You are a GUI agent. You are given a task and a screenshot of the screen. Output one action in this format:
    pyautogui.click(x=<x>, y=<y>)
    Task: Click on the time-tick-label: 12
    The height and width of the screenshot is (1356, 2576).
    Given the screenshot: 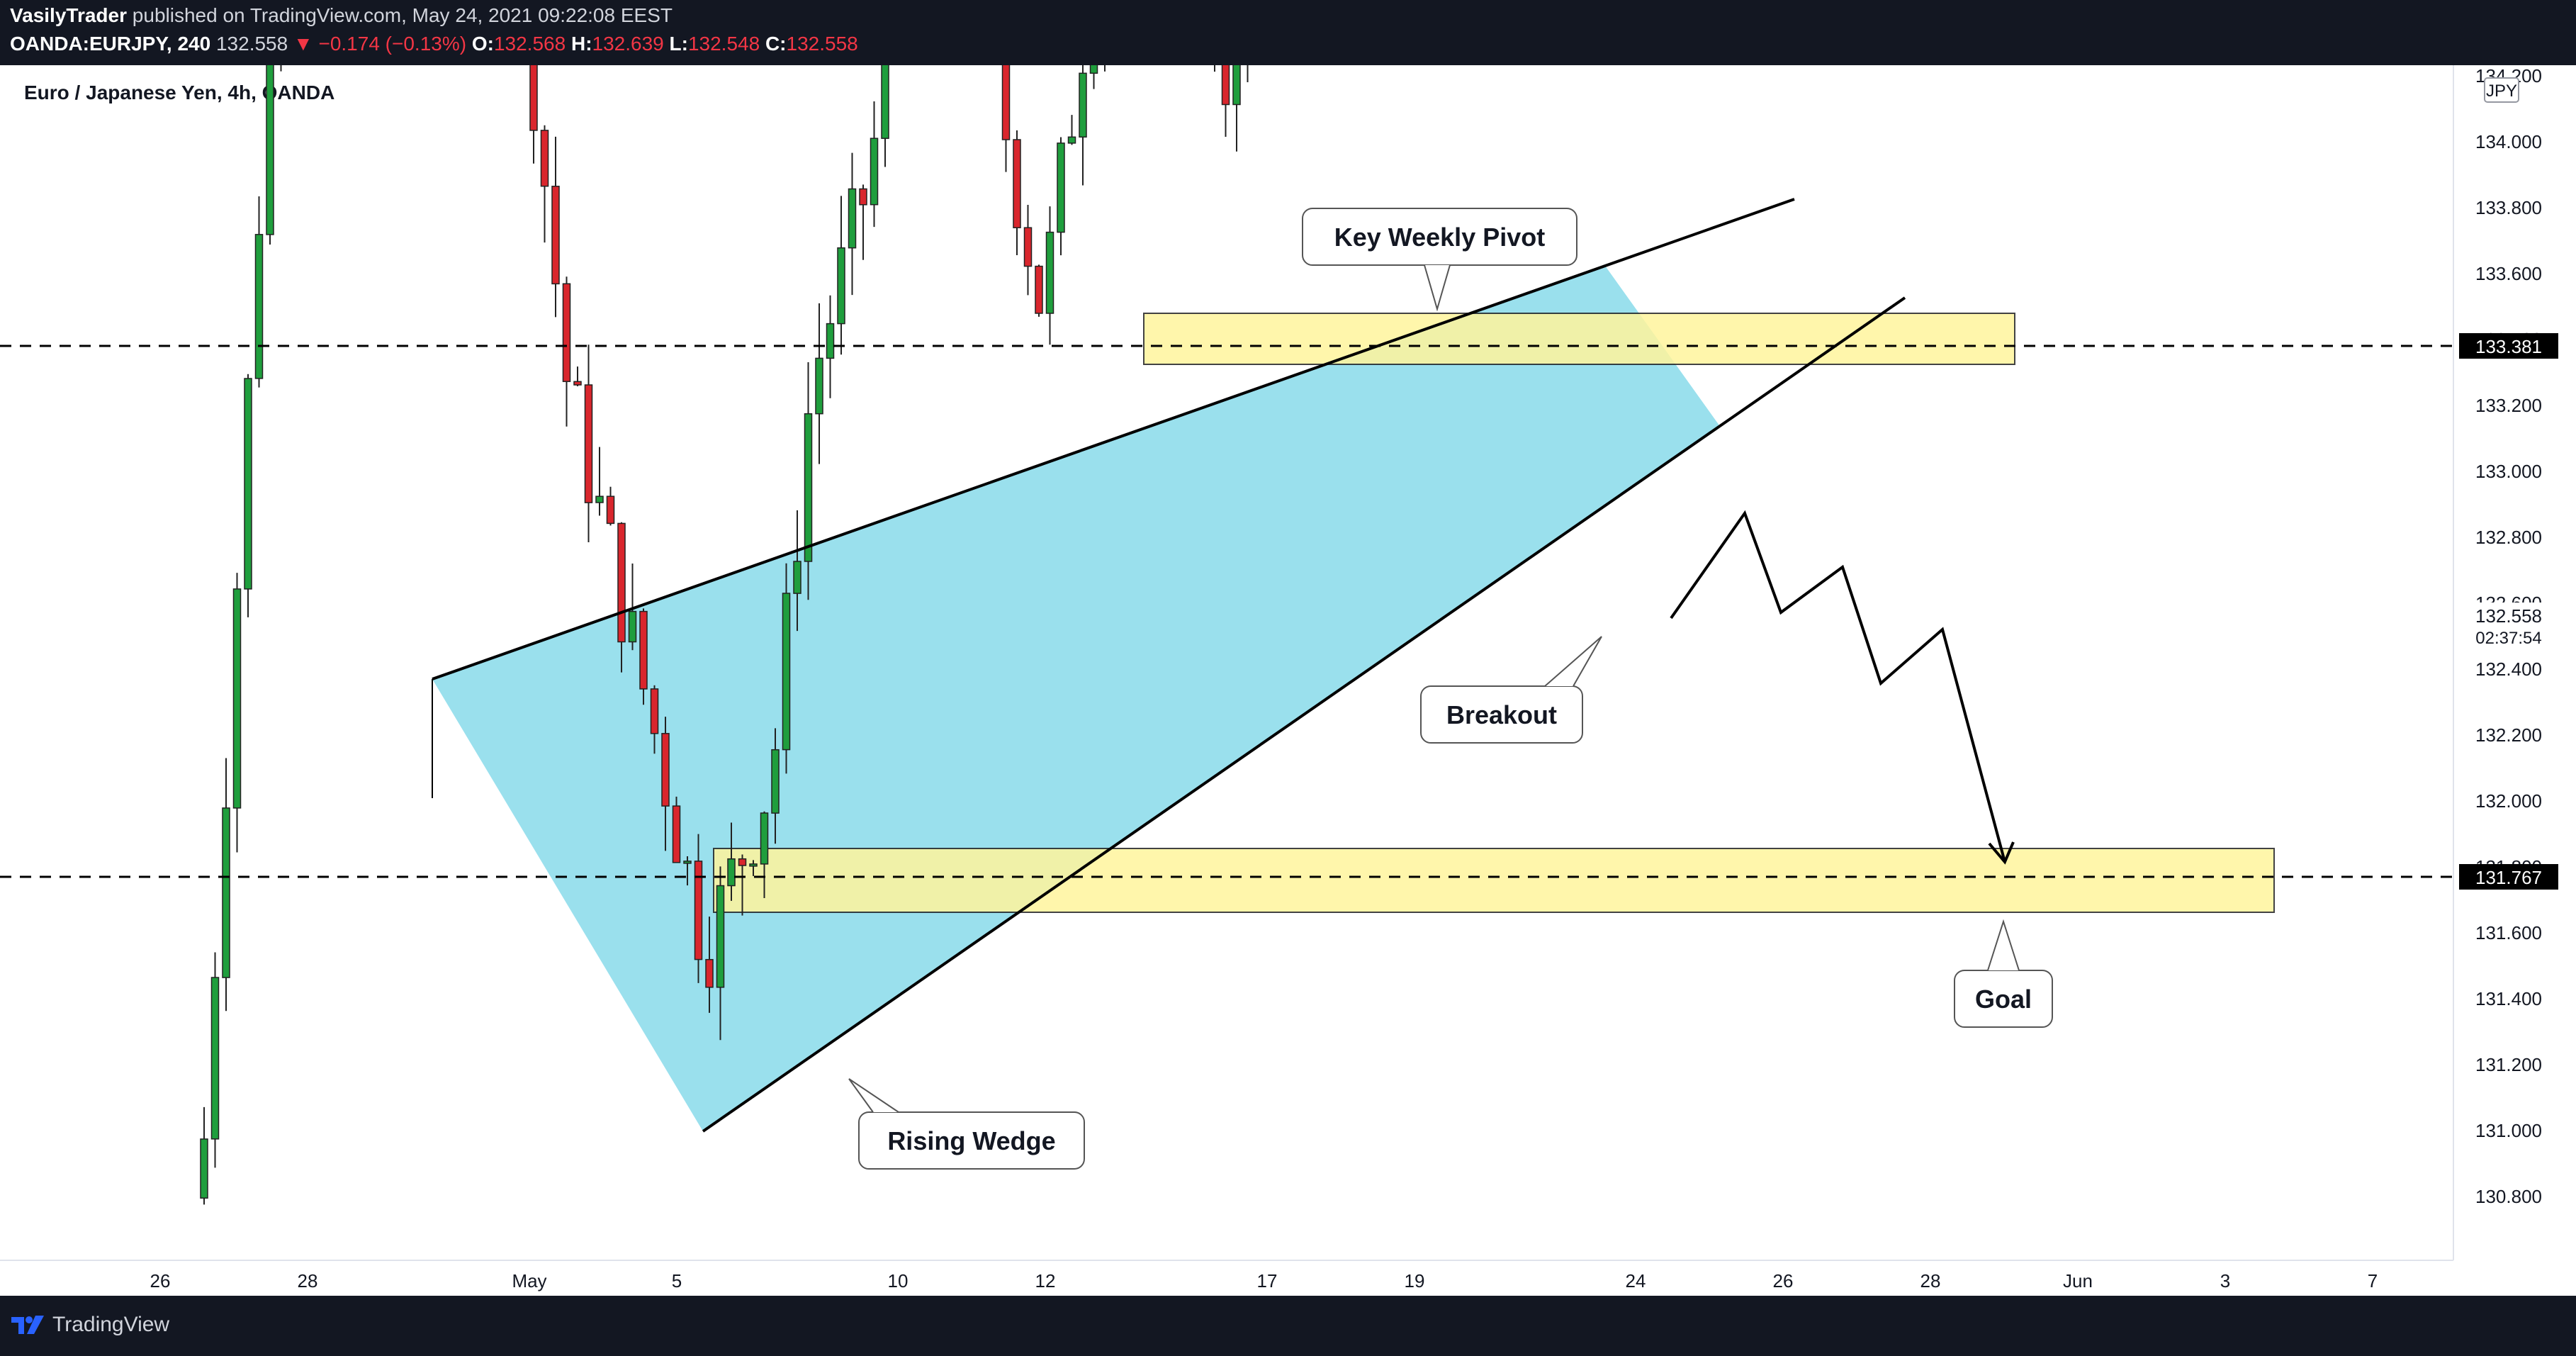 What is the action you would take?
    pyautogui.click(x=1045, y=1280)
    